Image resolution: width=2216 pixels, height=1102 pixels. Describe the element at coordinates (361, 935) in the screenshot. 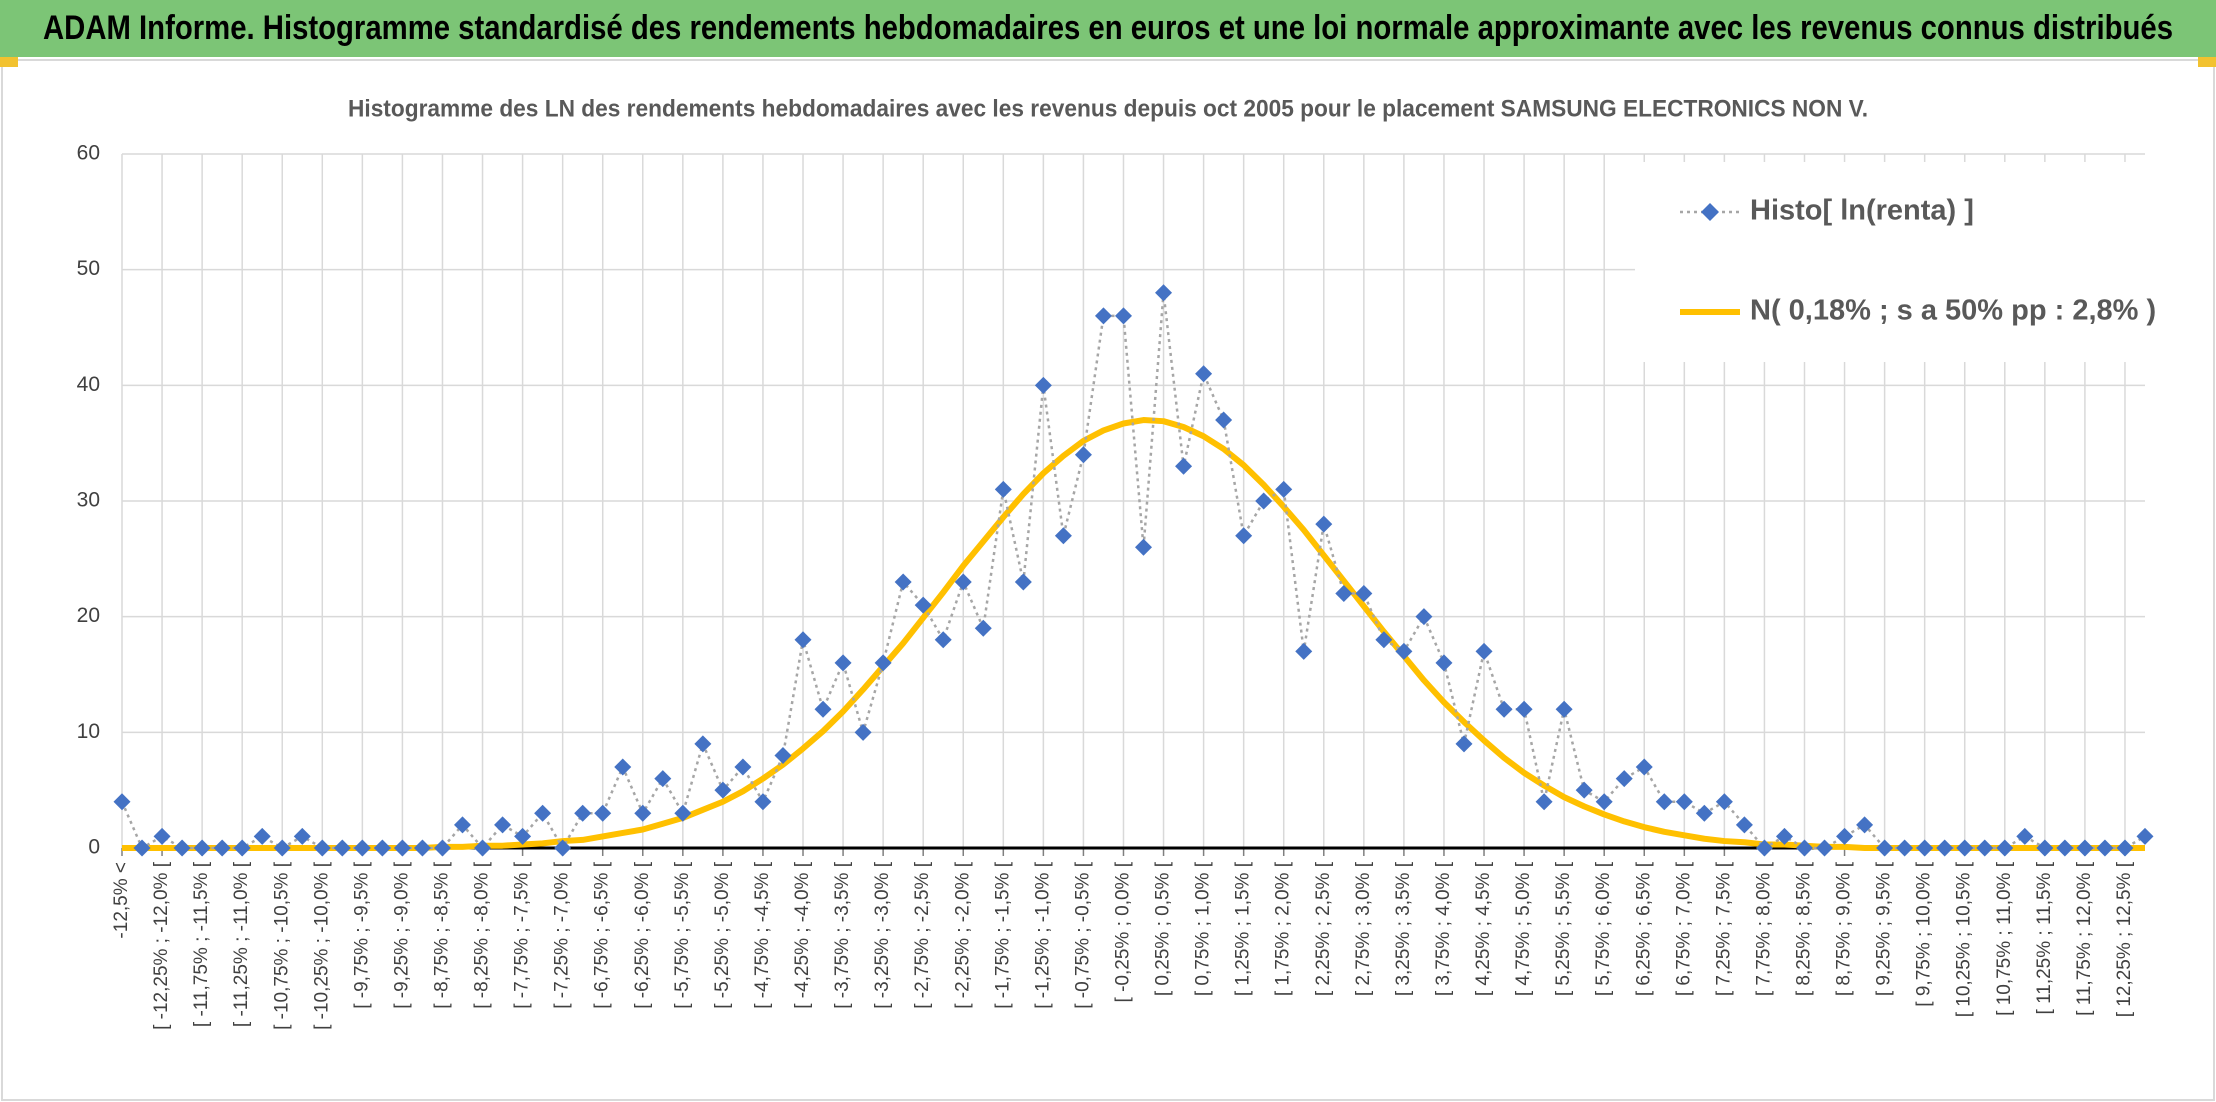

I see `x-tick-label: [ -9,75% ; -9,5% [` at that location.